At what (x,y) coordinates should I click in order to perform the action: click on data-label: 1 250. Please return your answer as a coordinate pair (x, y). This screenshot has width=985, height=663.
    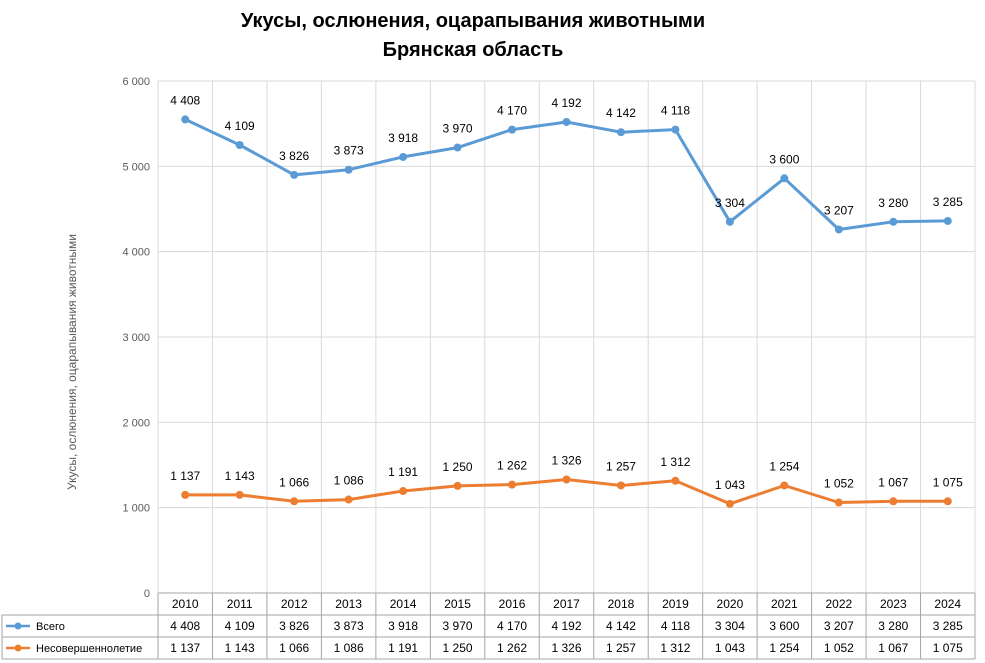
    Looking at the image, I should click on (458, 467).